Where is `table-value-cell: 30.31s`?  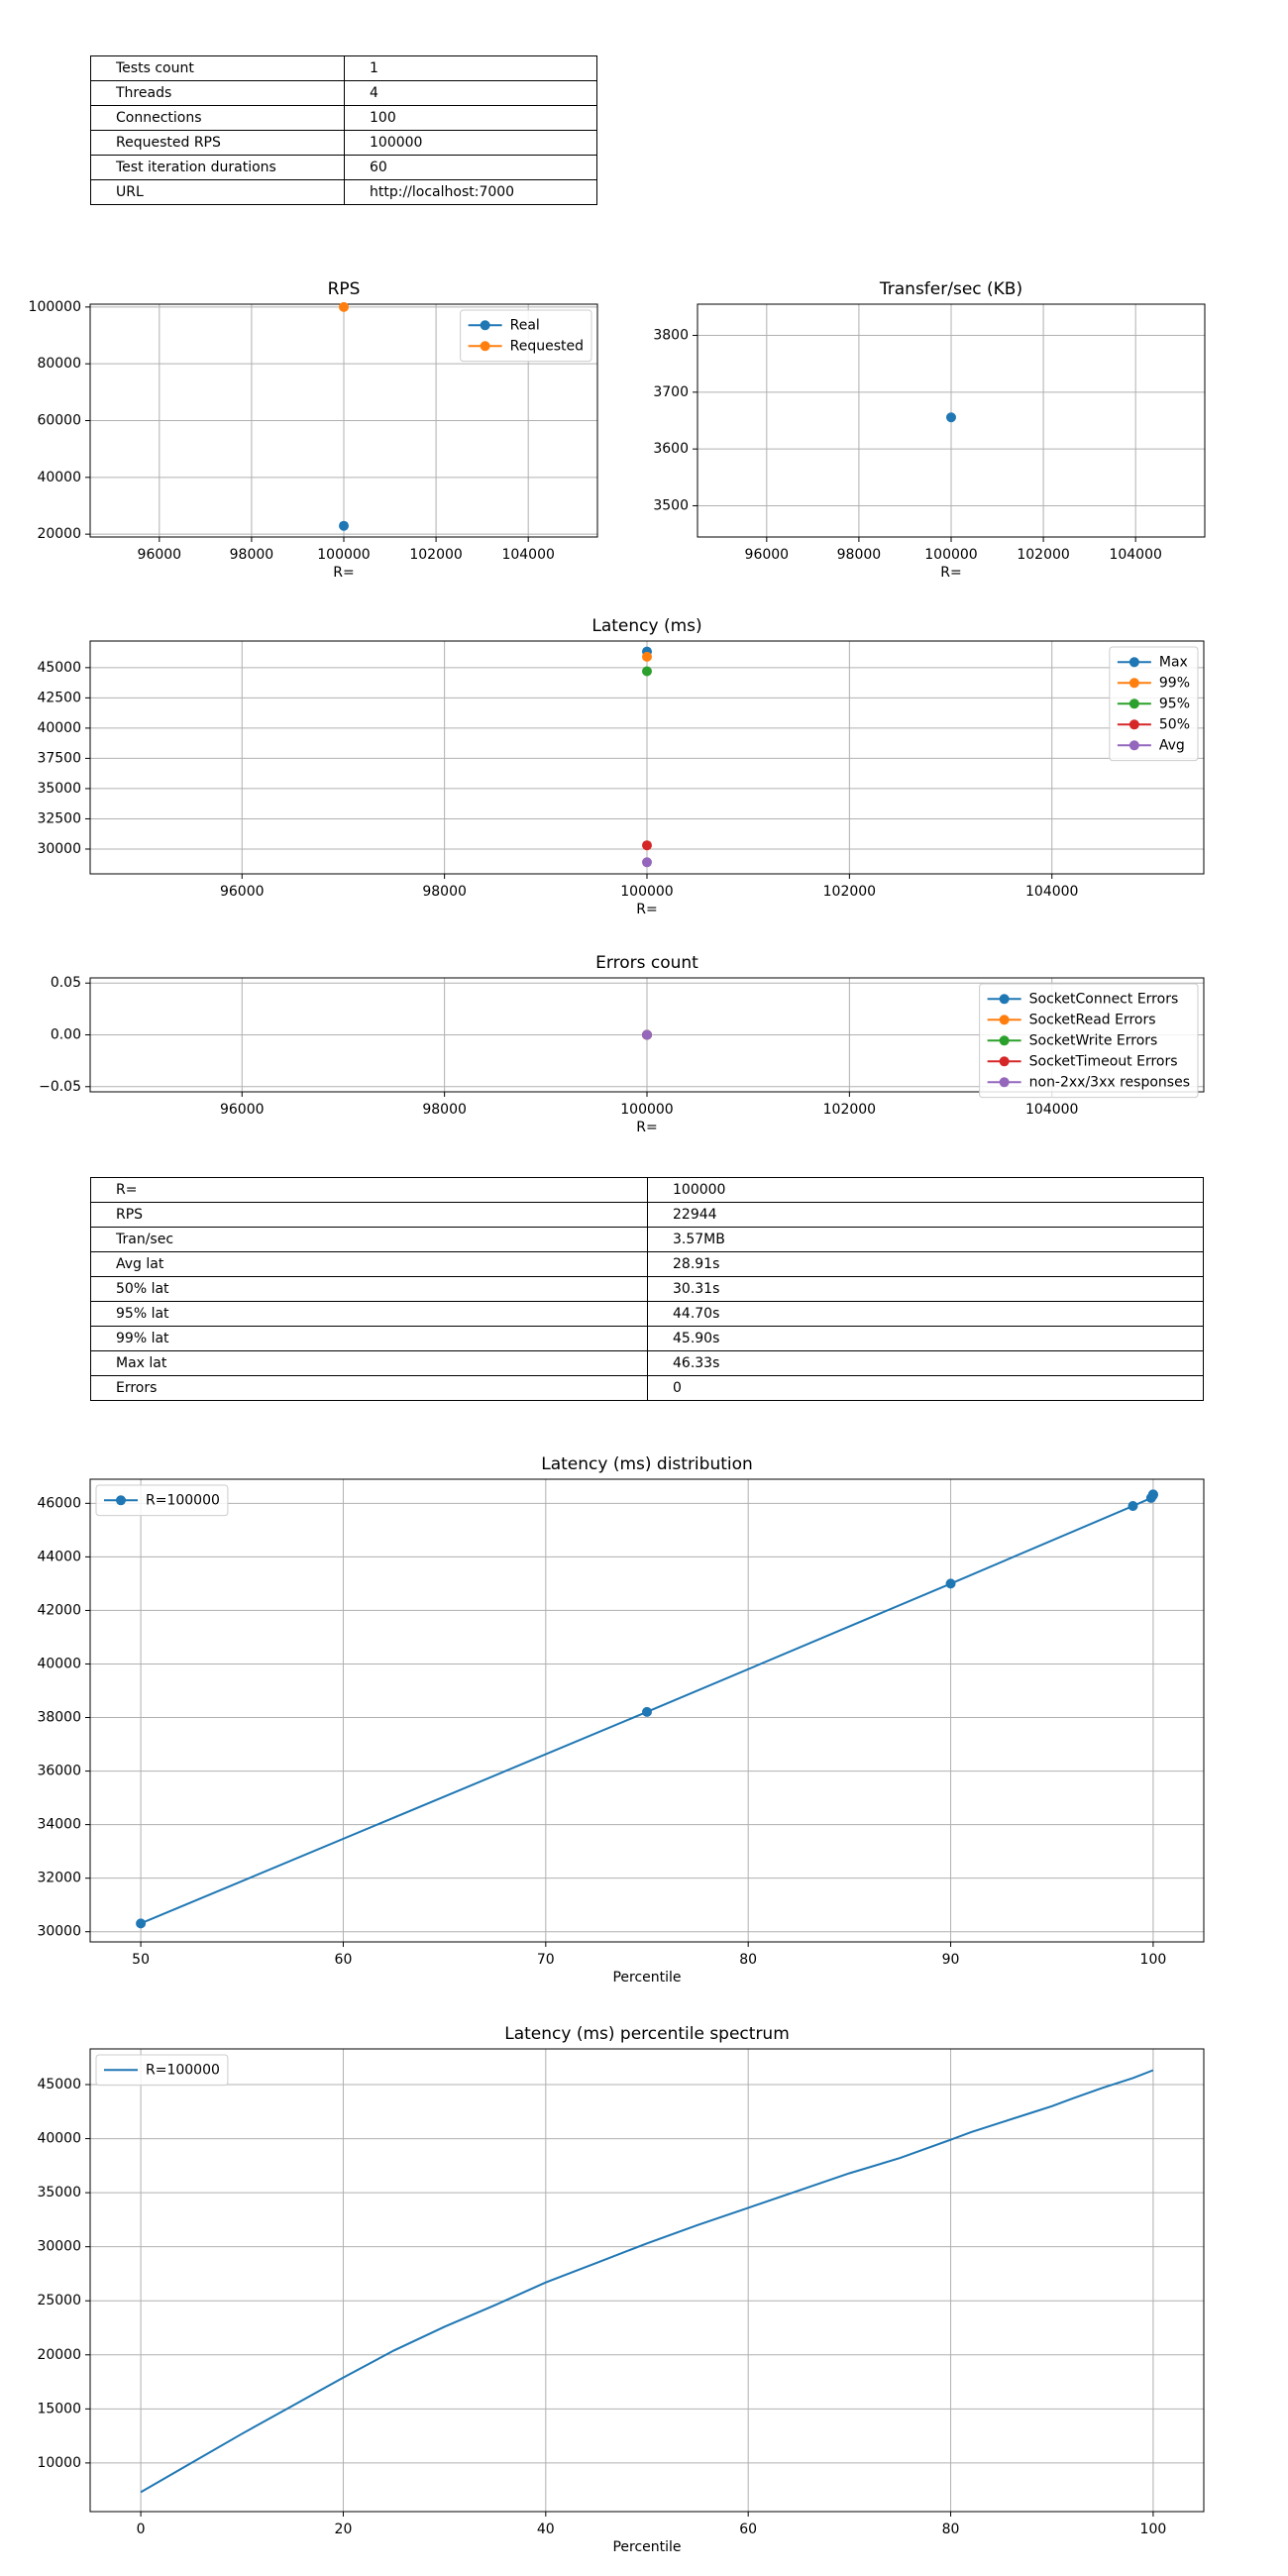 table-value-cell: 30.31s is located at coordinates (925, 1289).